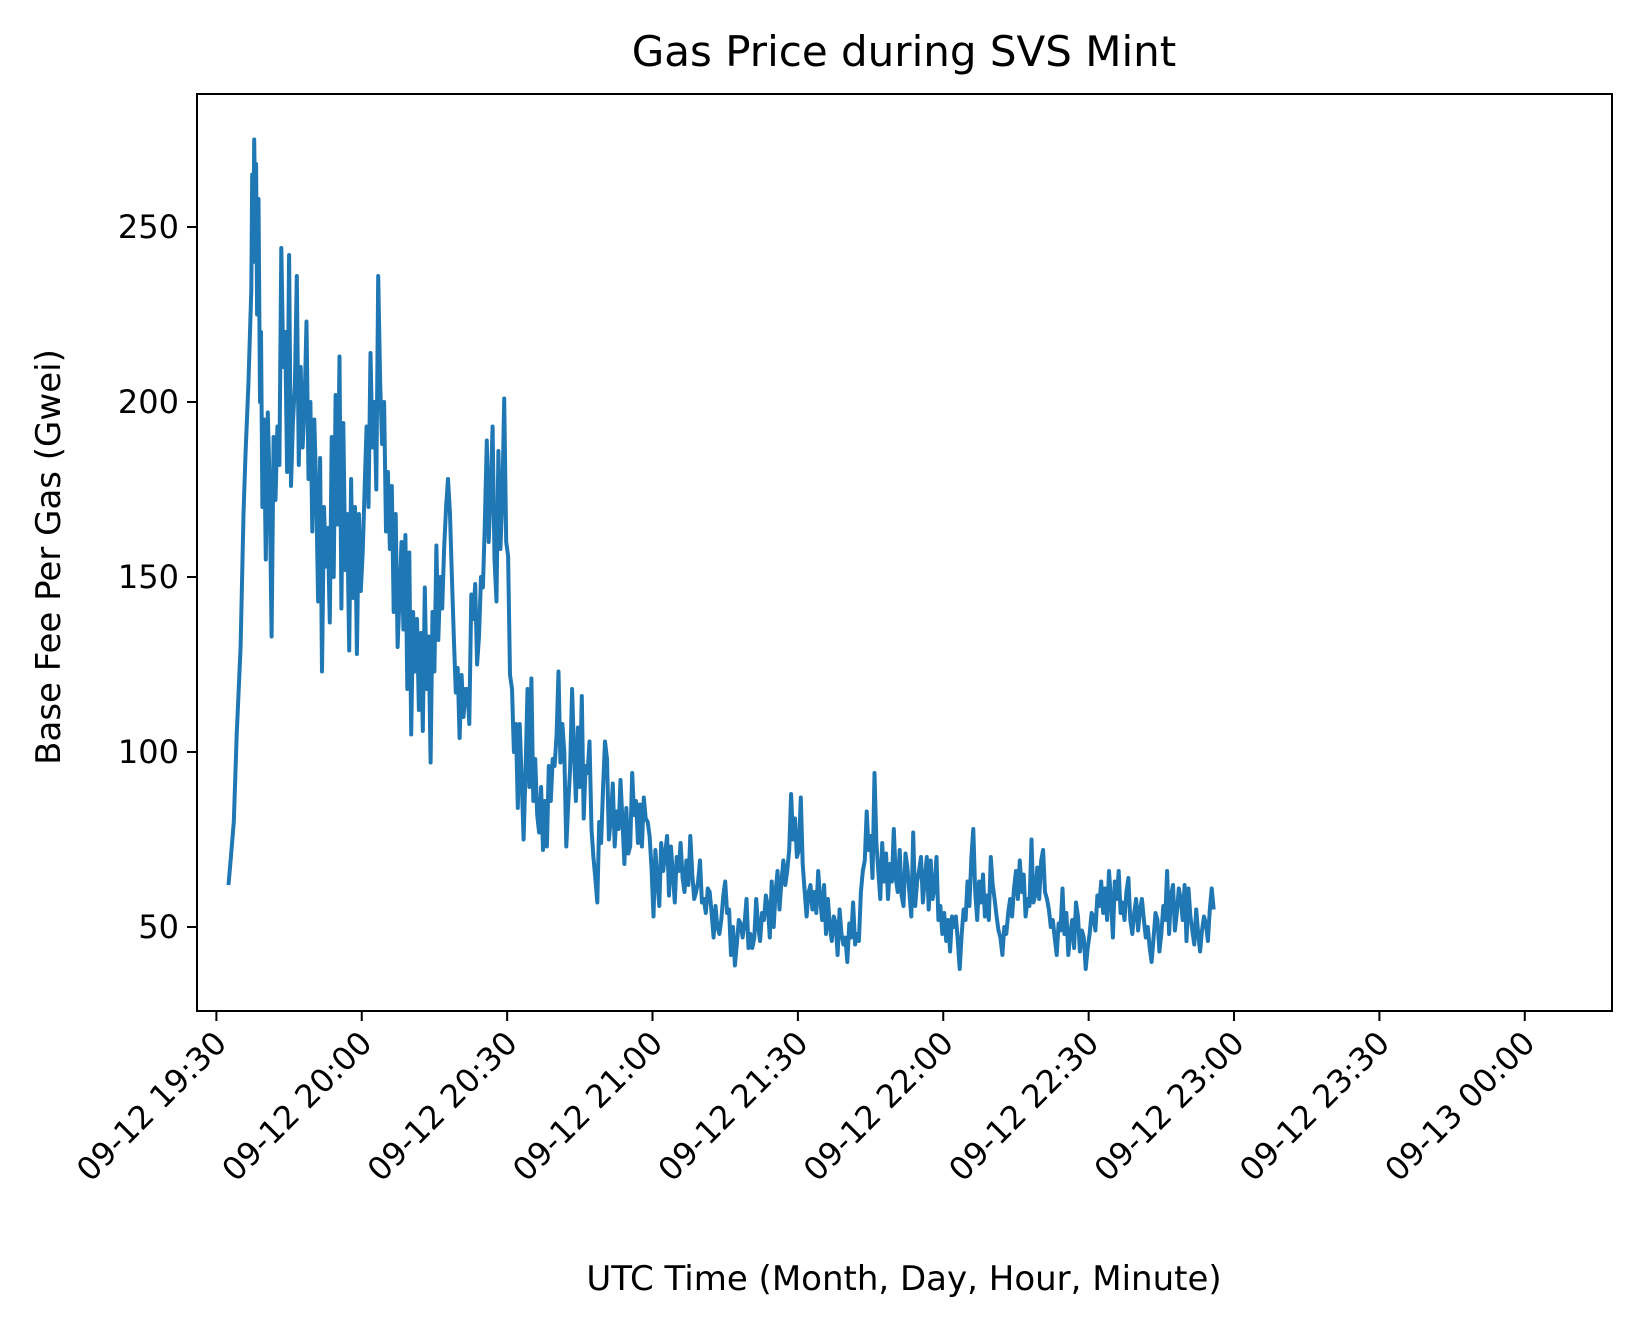 The height and width of the screenshot is (1322, 1647). I want to click on y-tick-label: 100, so click(148, 752).